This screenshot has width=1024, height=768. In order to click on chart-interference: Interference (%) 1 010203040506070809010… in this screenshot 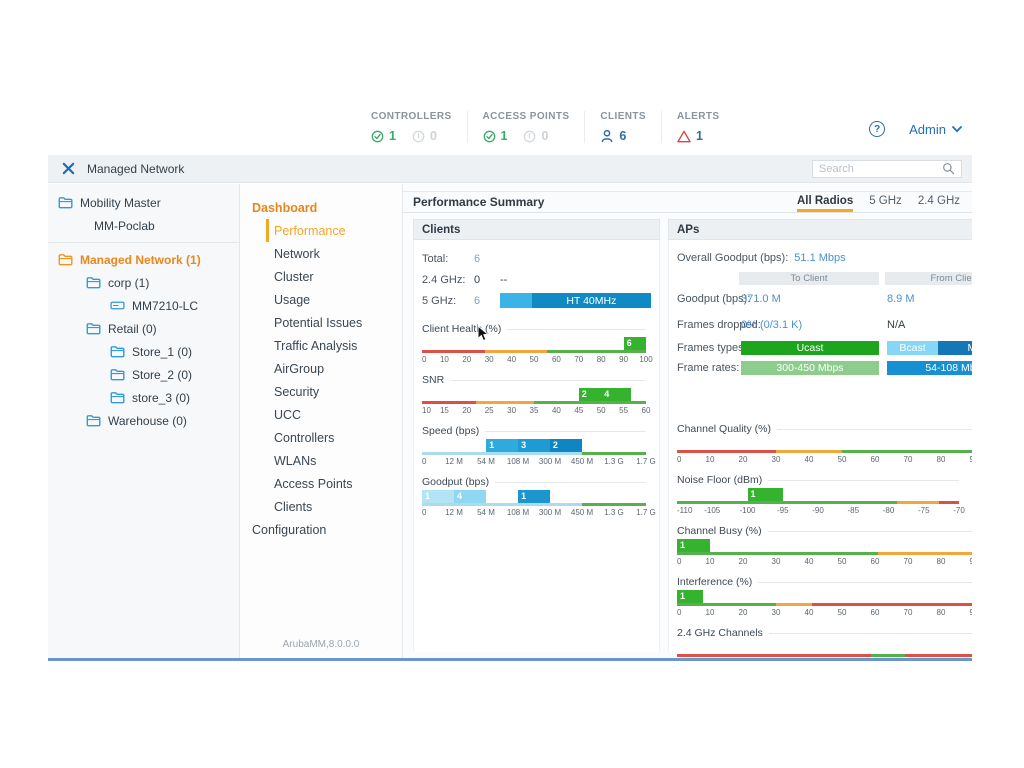, I will do `click(824, 597)`.